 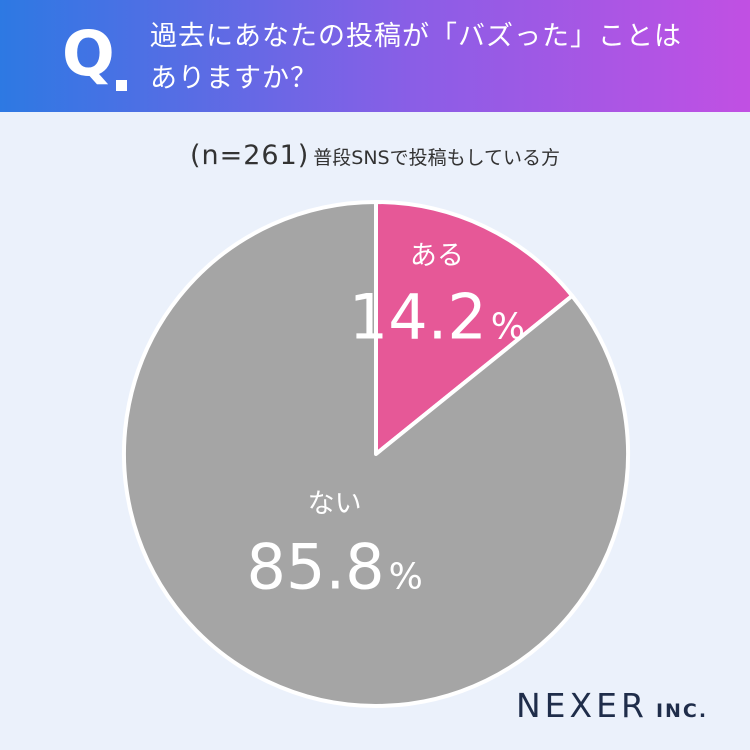 What do you see at coordinates (335, 566) in the screenshot?
I see `slice-value-label: 85.8%` at bounding box center [335, 566].